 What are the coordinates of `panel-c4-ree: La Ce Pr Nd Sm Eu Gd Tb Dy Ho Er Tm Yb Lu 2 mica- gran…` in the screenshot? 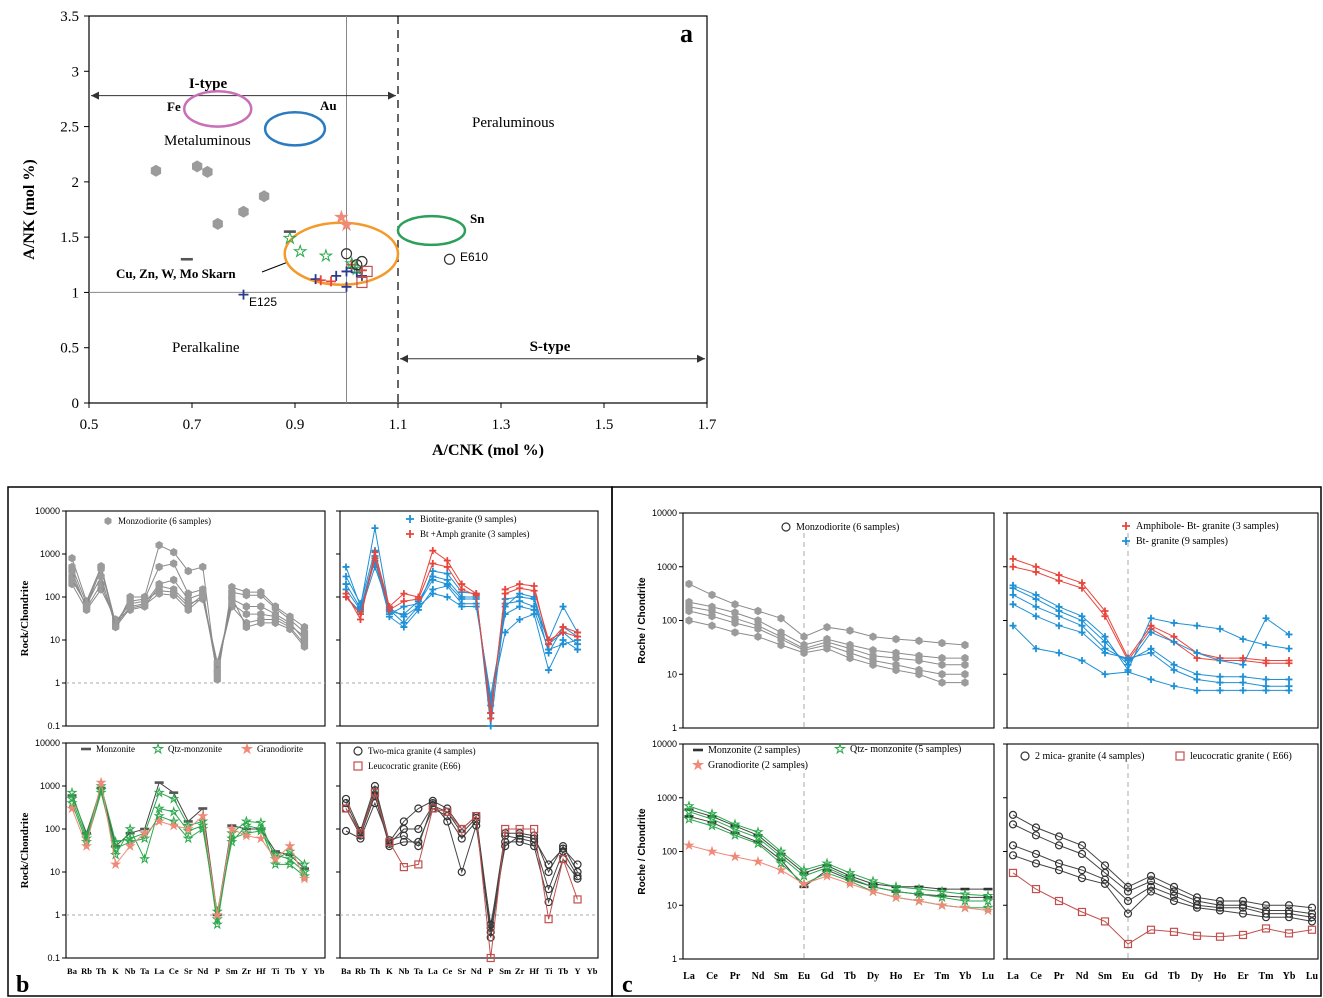 It's located at (1161, 862).